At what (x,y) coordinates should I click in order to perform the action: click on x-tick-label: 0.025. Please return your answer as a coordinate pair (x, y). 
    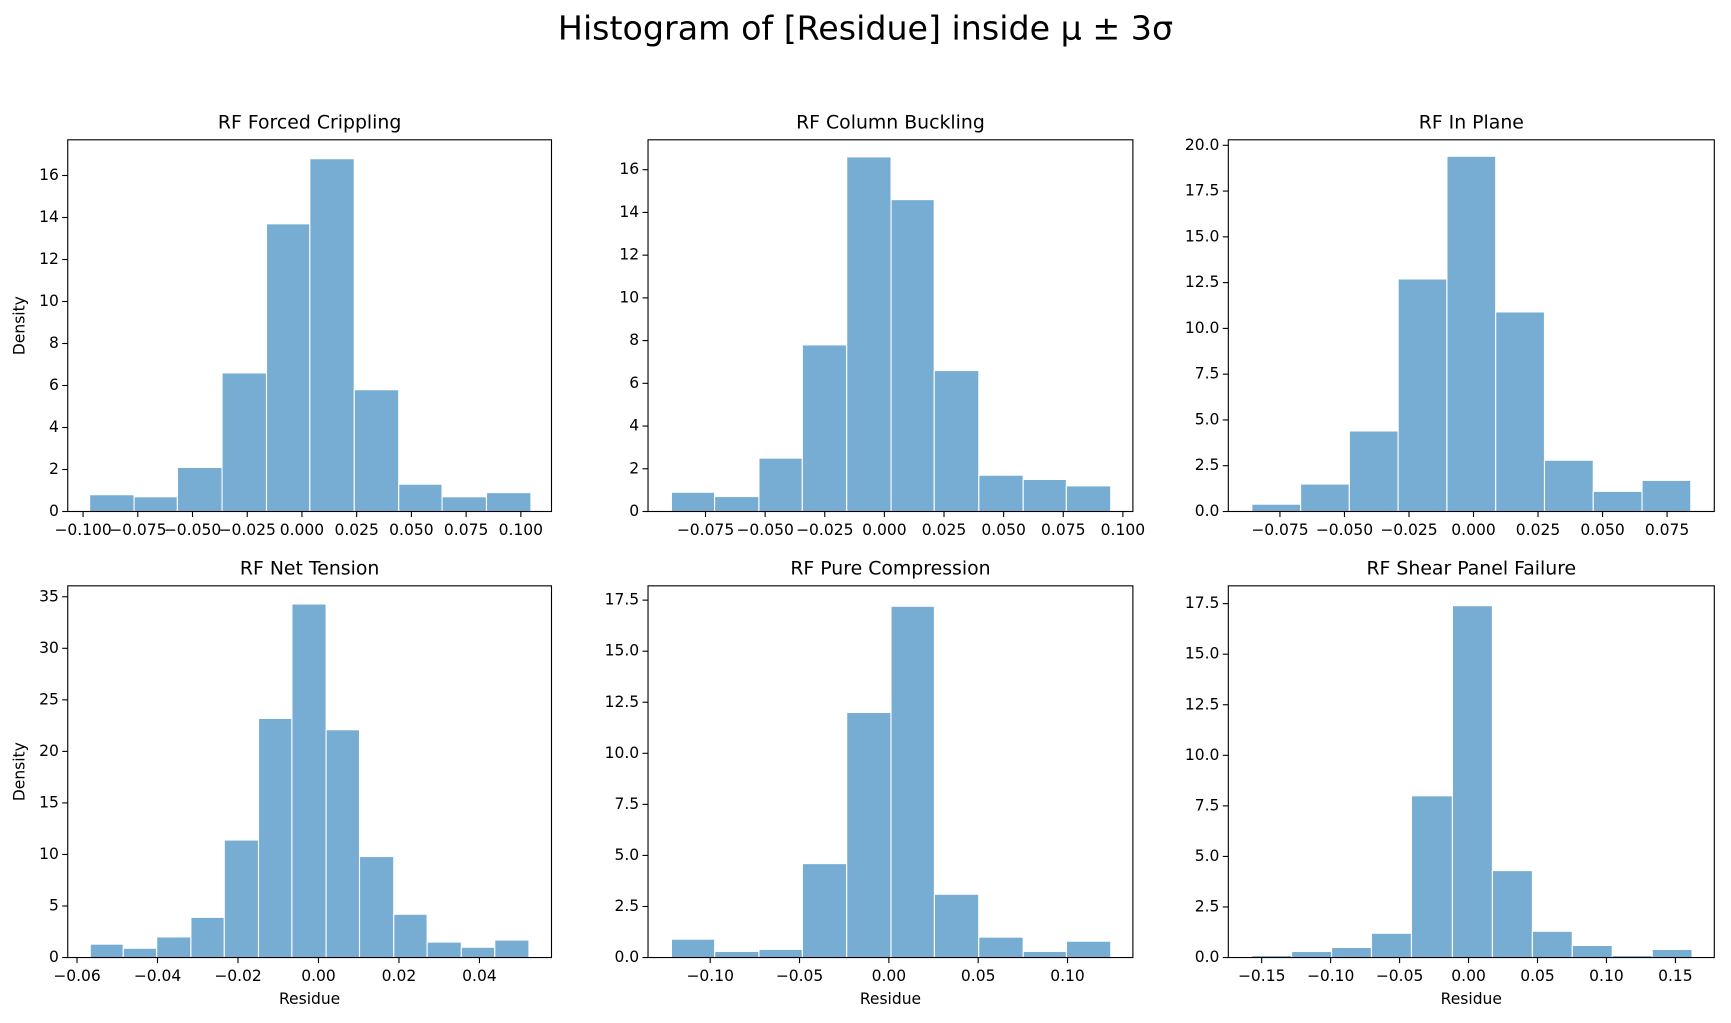
    Looking at the image, I should click on (356, 530).